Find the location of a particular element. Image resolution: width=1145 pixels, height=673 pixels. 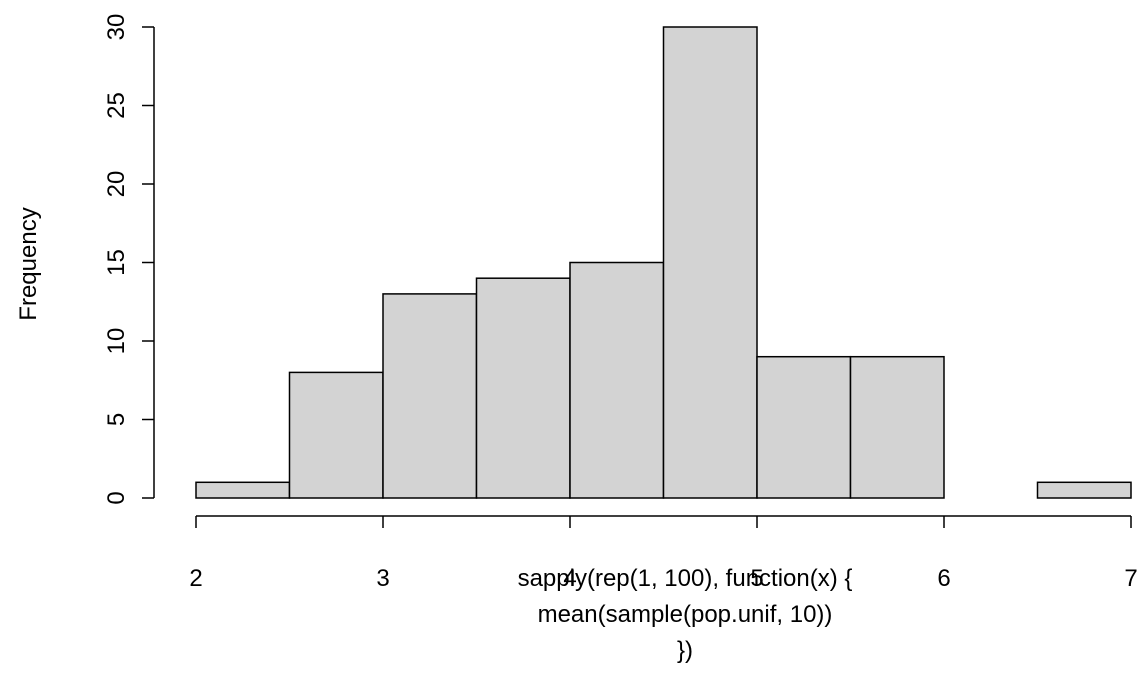

x-axis-label-line-0: sapply(rep(1, 100), function(x) { is located at coordinates (685, 578).